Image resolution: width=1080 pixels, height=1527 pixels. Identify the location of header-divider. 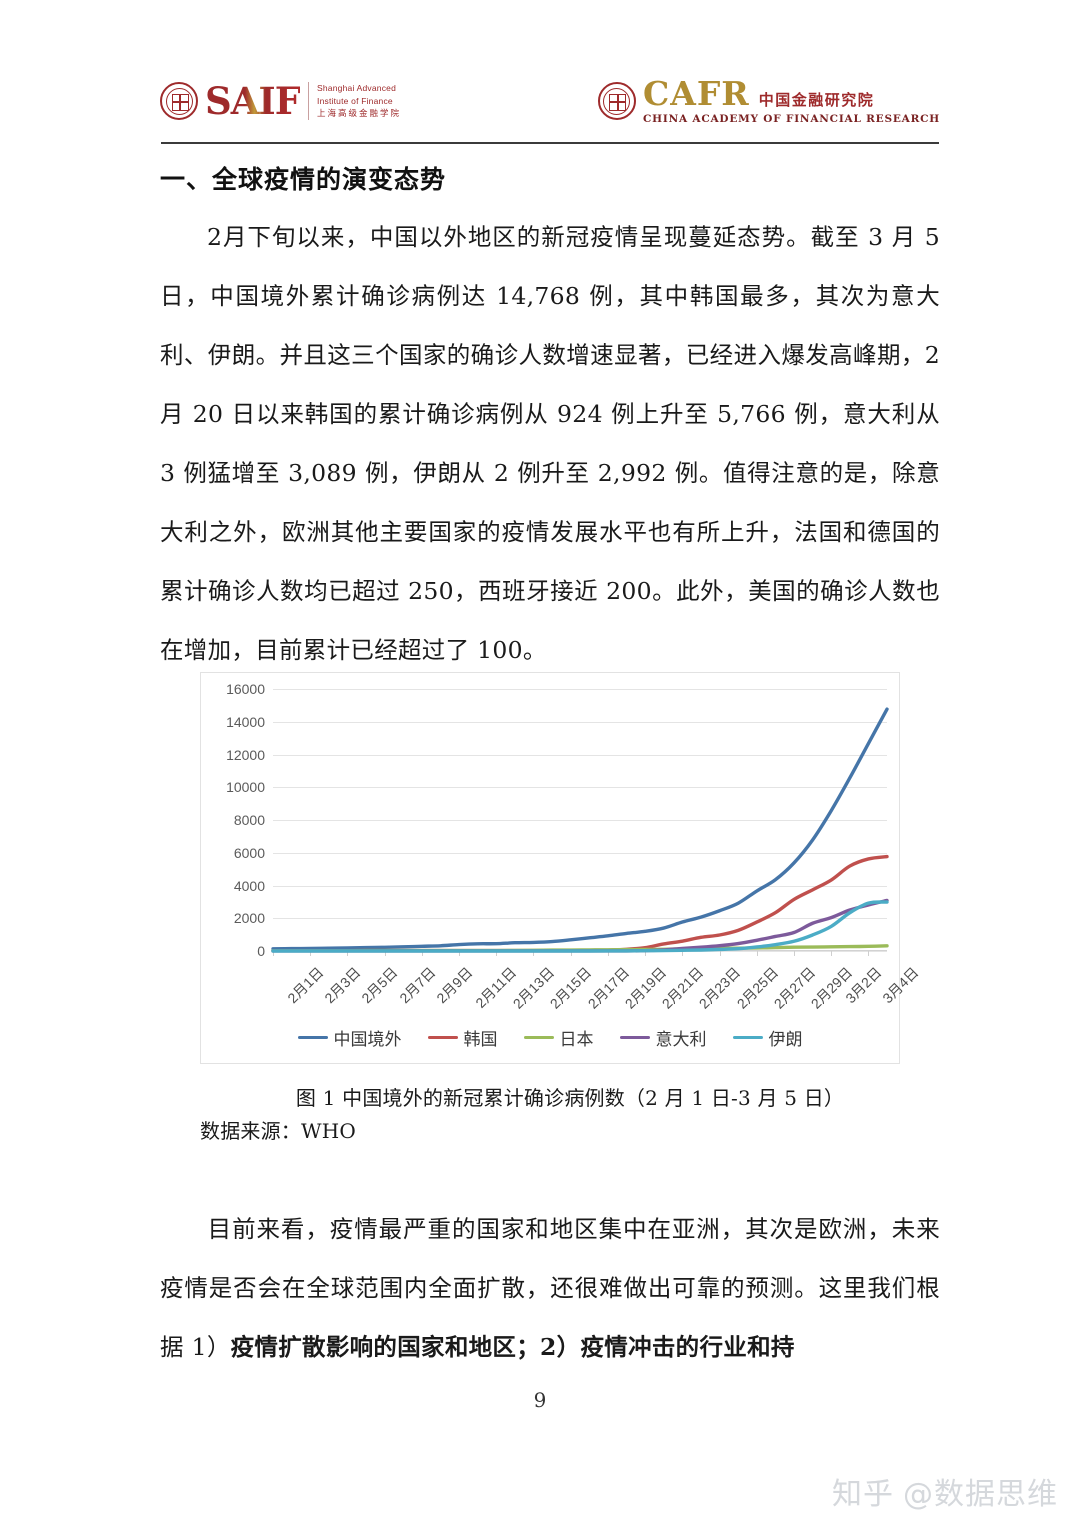
(550, 143).